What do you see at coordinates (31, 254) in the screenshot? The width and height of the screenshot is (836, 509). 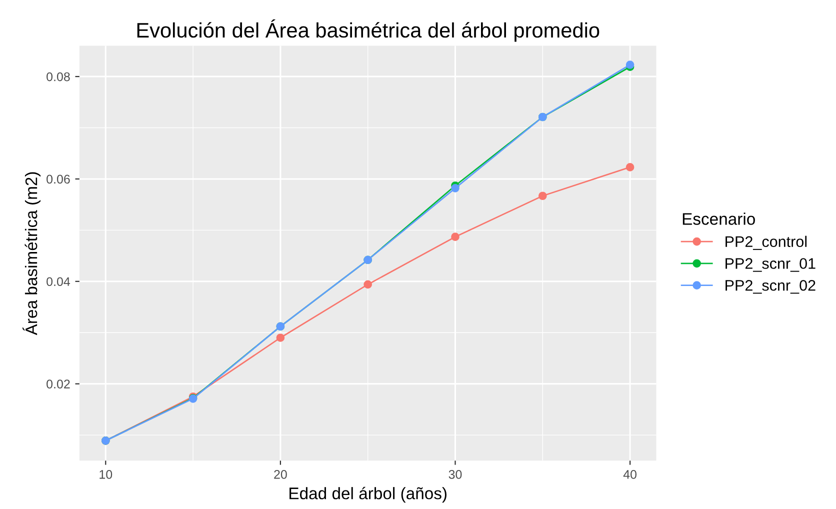 I see `y-axis-title: Área basimétrica (m2)` at bounding box center [31, 254].